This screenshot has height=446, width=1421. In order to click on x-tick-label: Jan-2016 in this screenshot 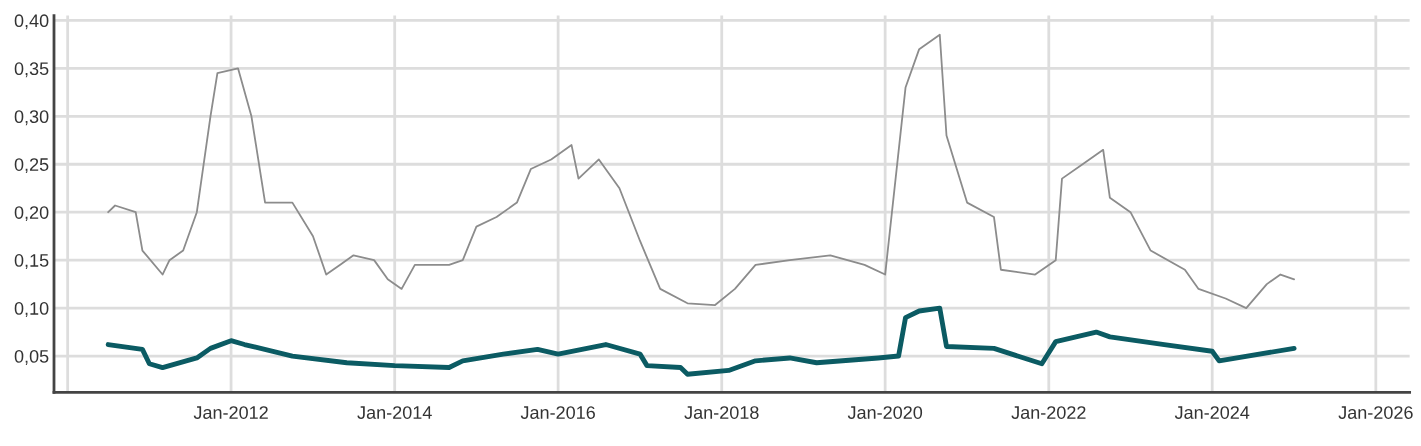, I will do `click(557, 412)`.